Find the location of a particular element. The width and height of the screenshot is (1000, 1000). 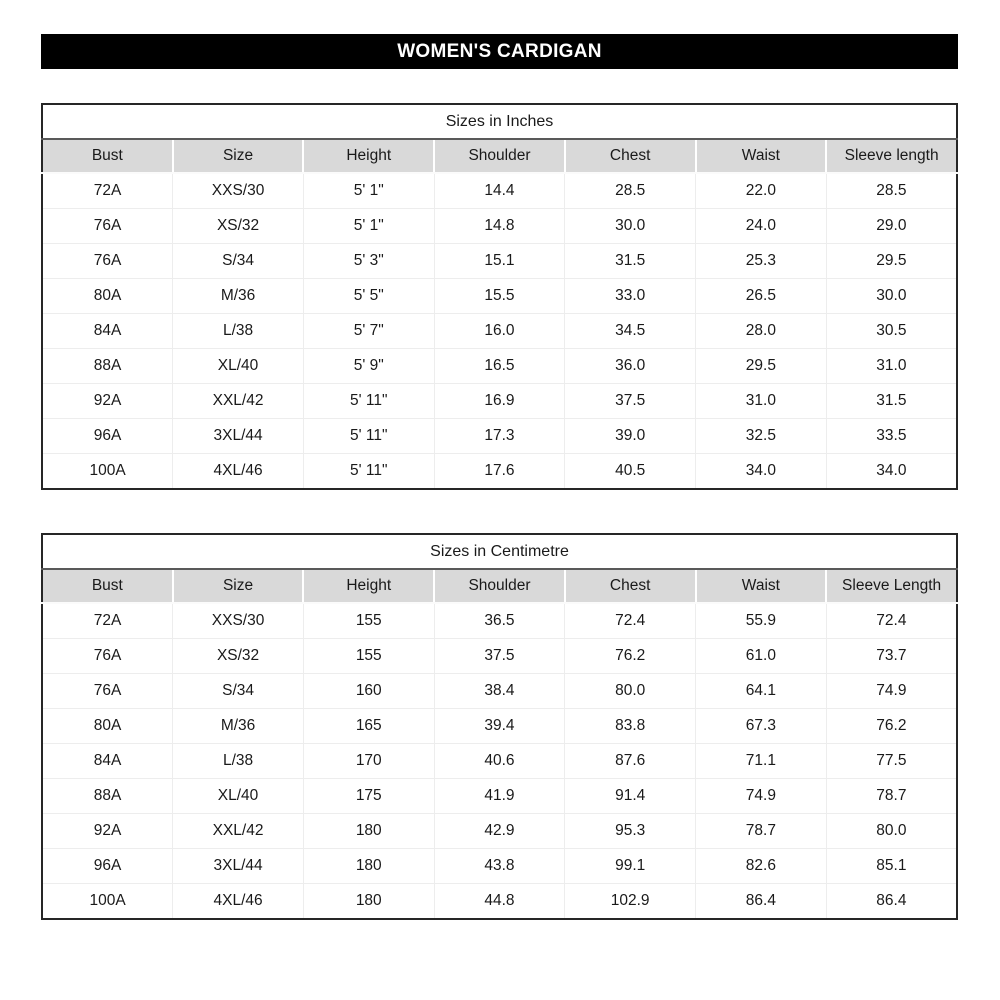

table-cell: 36.0 is located at coordinates (630, 366).